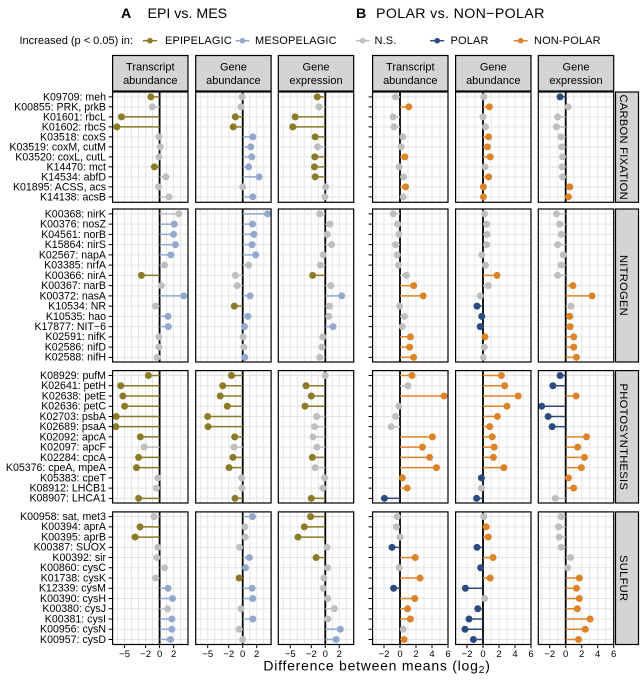 The width and height of the screenshot is (640, 685). Describe the element at coordinates (77, 167) in the screenshot. I see `svg-text: K14470: mct` at that location.